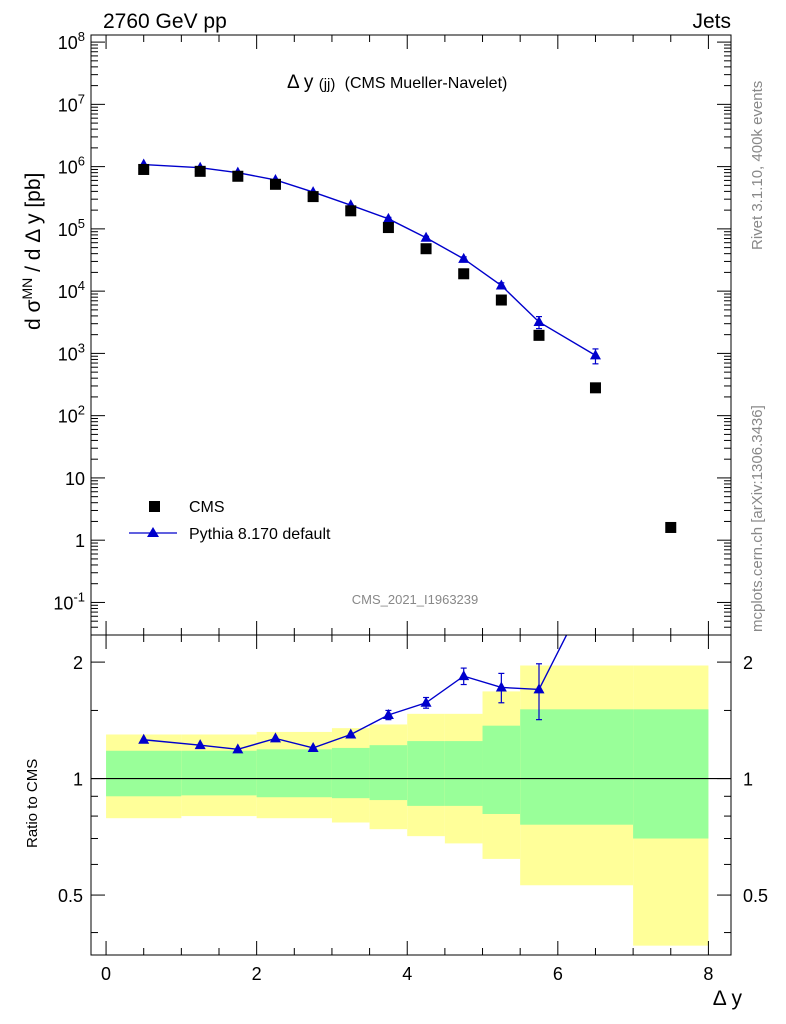 This screenshot has height=1024, width=786. Describe the element at coordinates (415, 599) in the screenshot. I see `analysis-id: CMS_2021_I1963239` at that location.